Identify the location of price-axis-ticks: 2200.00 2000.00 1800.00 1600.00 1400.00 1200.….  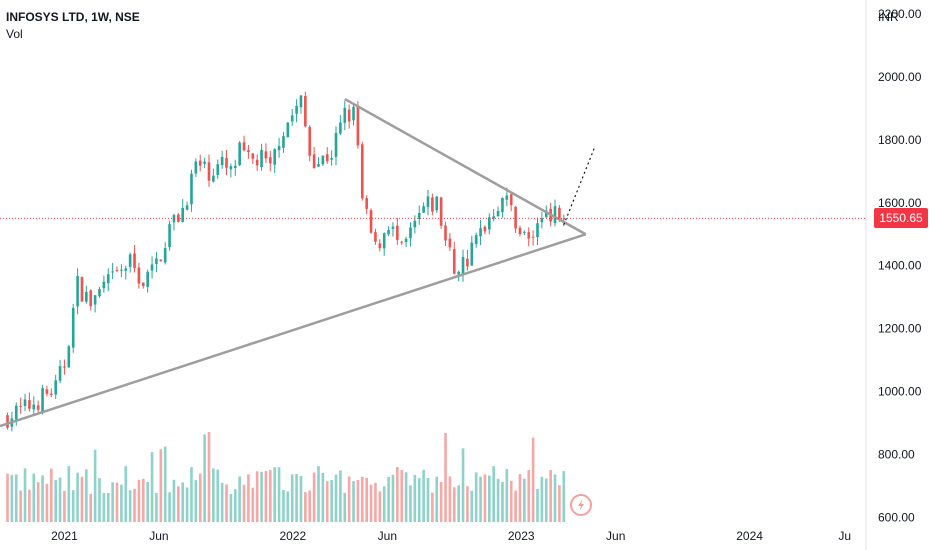
(900, 265).